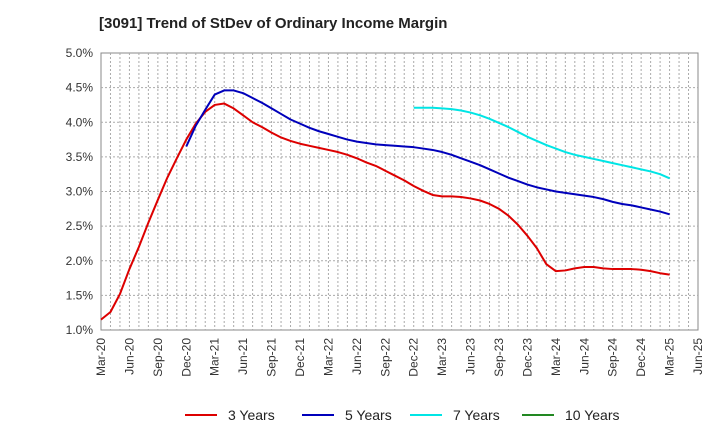 This screenshot has width=720, height=440. Describe the element at coordinates (641, 357) in the screenshot. I see `x-tick-label: Dec-24` at that location.